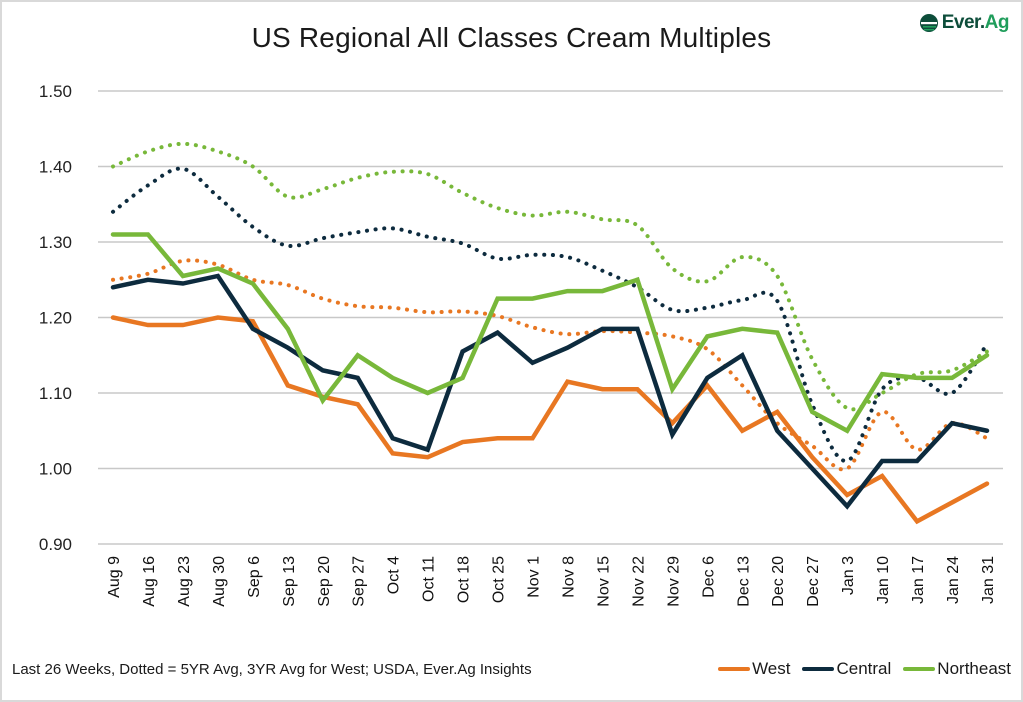  I want to click on legend-swatch-northeast, so click(919, 669).